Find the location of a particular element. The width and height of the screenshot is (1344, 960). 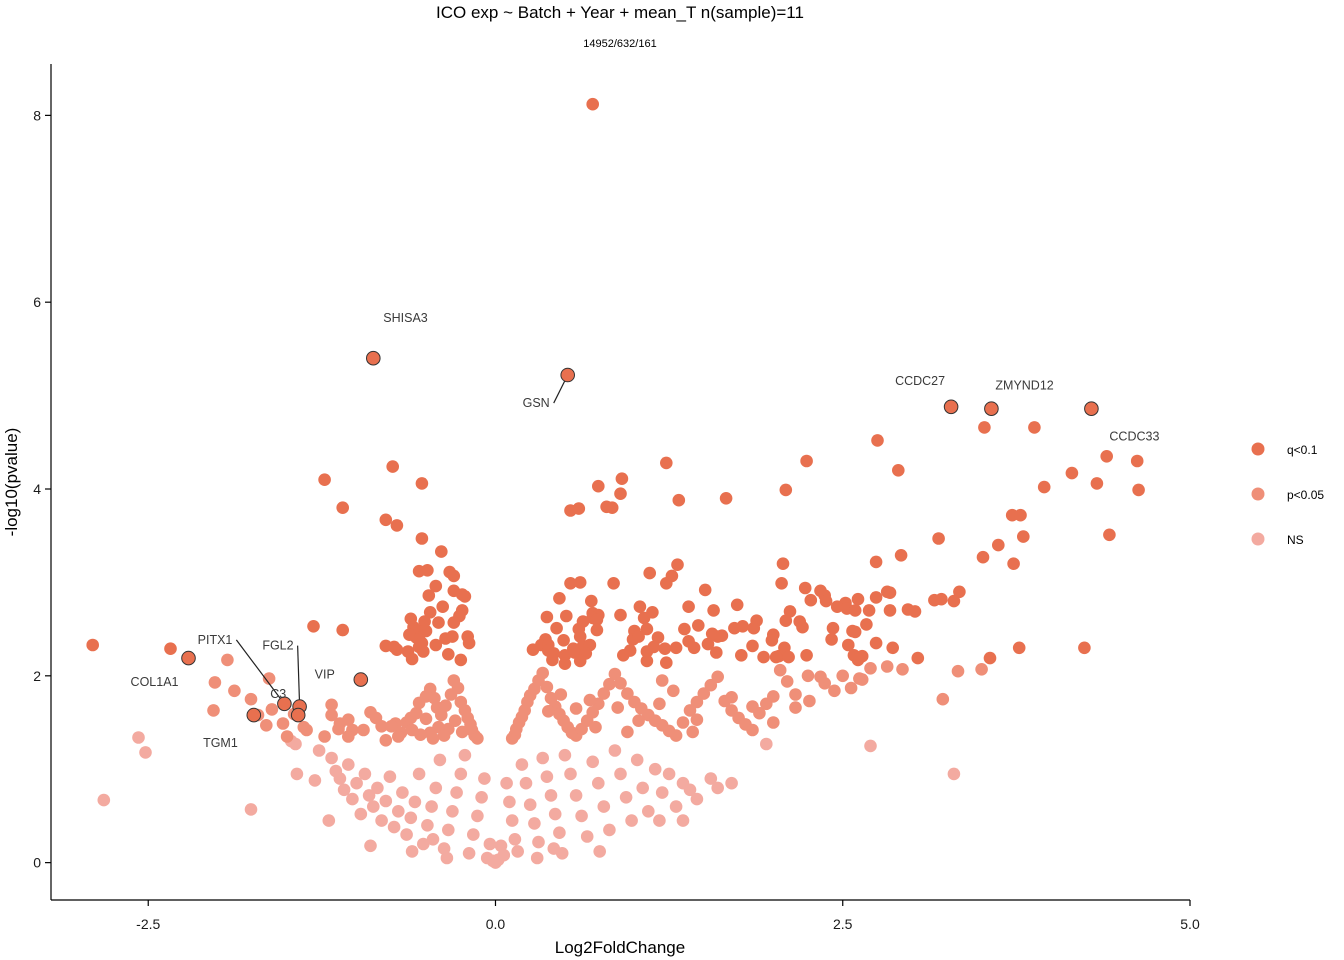

y-tick-label: 2 is located at coordinates (37, 676).